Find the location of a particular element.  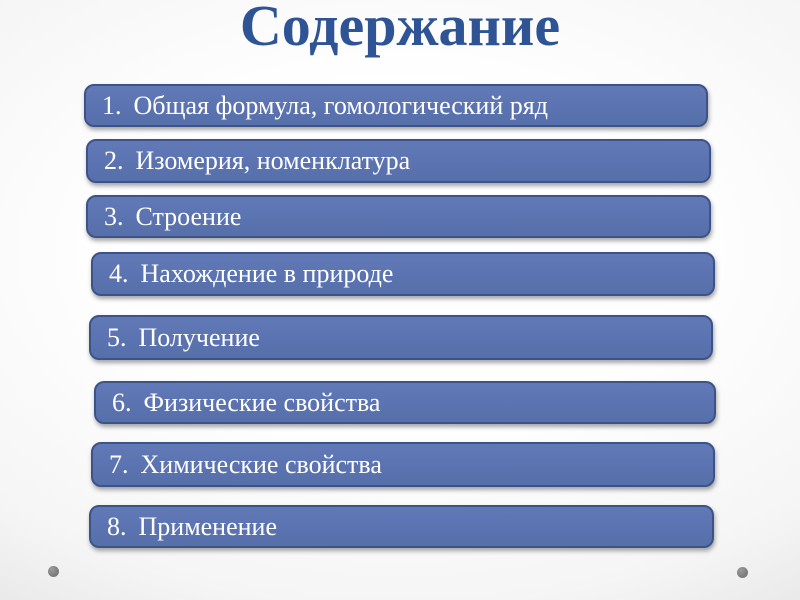

toc-item-6: 6. Физические свойства is located at coordinates (405, 402).